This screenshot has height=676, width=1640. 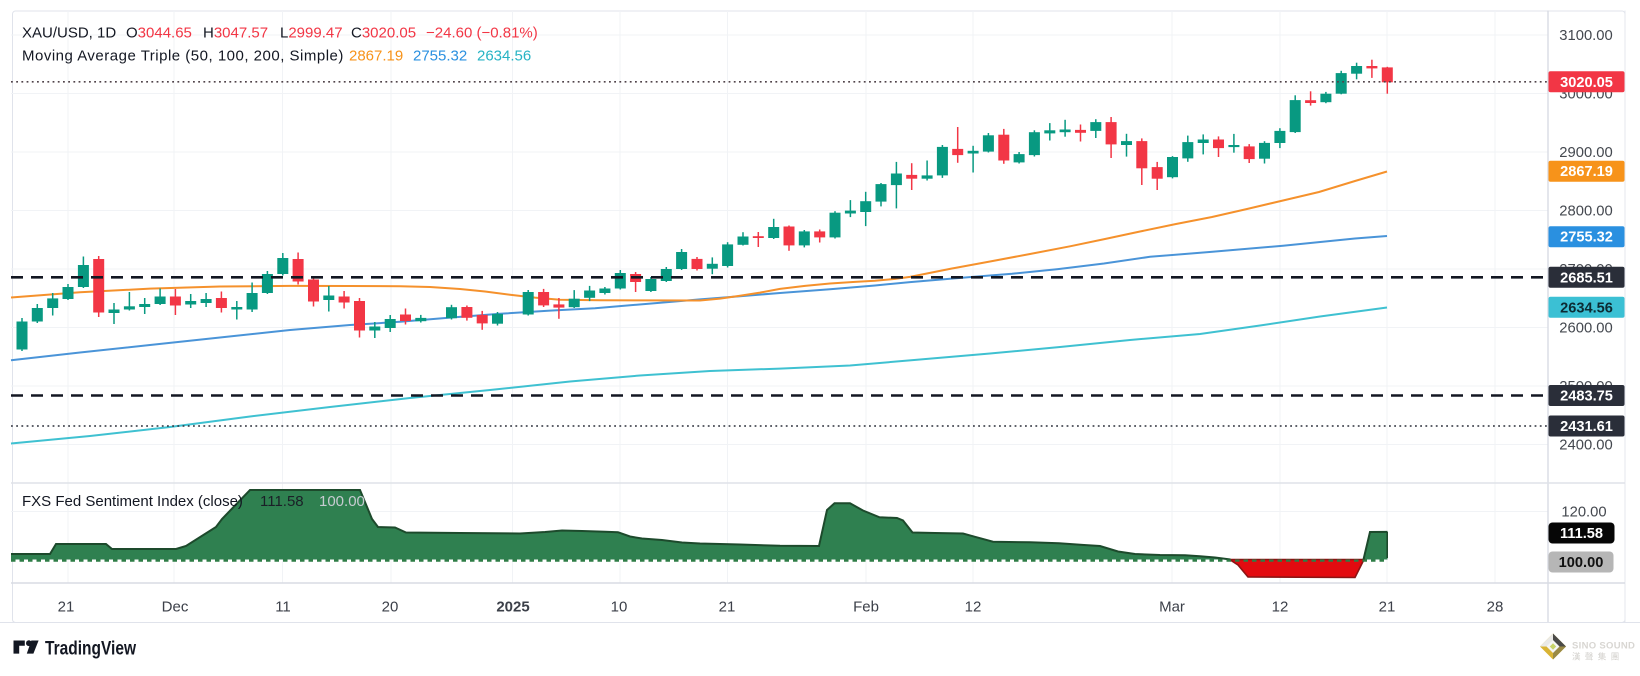 I want to click on svg-text: L2999.47, so click(x=311, y=33).